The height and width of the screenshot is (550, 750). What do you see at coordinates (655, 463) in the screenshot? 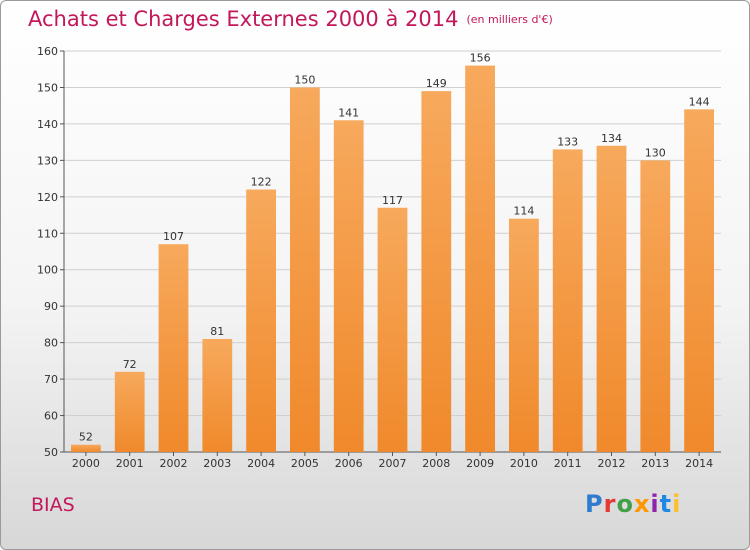
I see `x-tick-label: 2013` at bounding box center [655, 463].